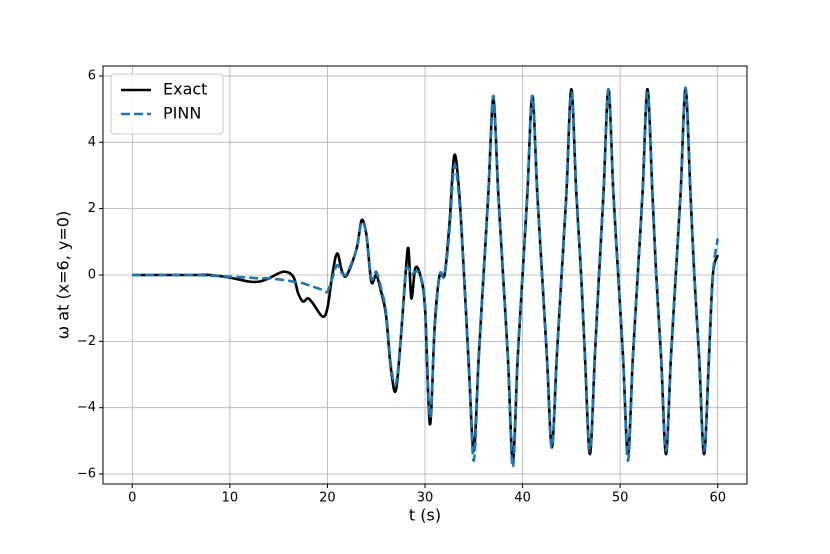  Describe the element at coordinates (717, 498) in the screenshot. I see `x-tick-label: 60` at that location.